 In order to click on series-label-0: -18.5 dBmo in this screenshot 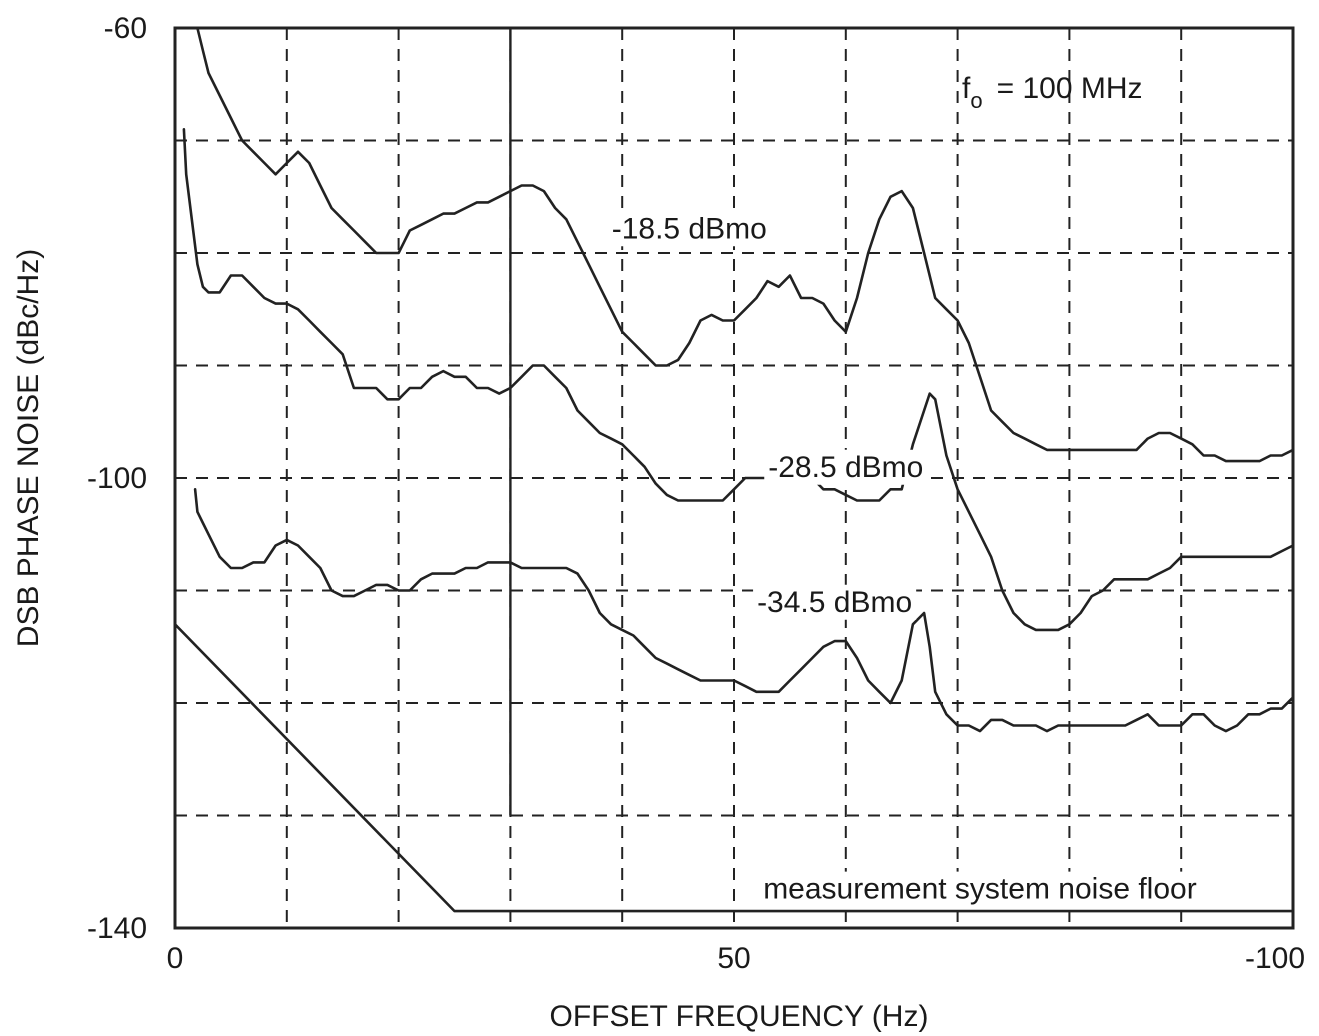, I will do `click(689, 228)`.